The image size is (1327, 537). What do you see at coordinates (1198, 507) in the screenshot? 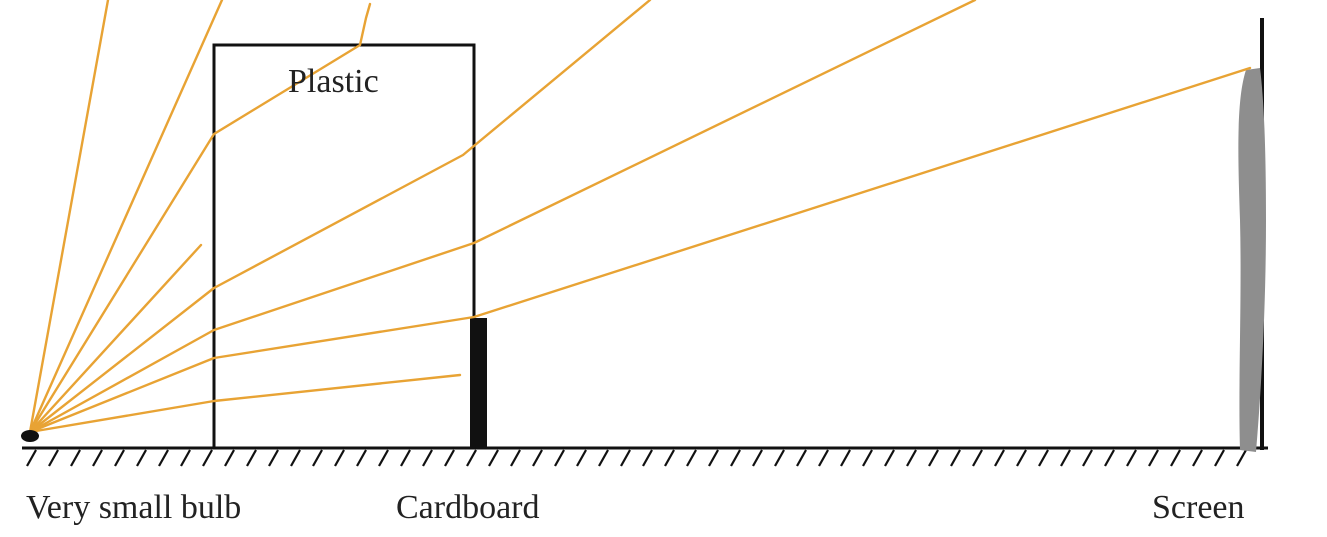
I see `screen-label: Screen` at bounding box center [1198, 507].